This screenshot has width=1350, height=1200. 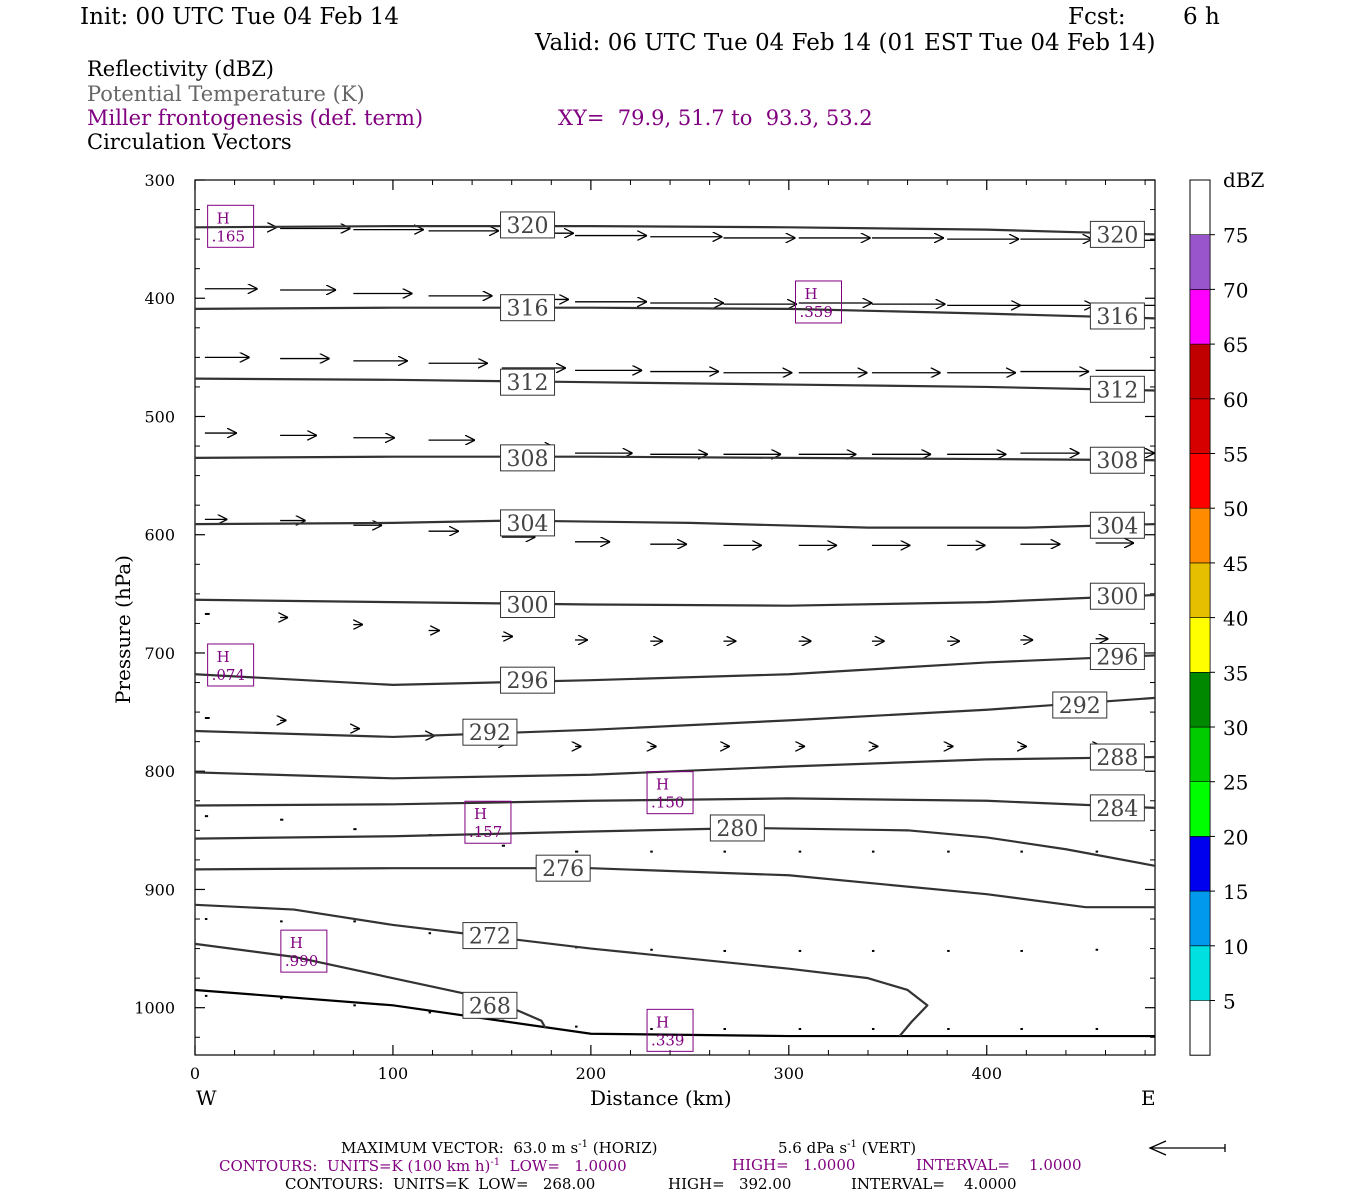 What do you see at coordinates (715, 118) in the screenshot?
I see `legend-xy-coords: XY= 79.9, 51.7 to 93.3, 53.2` at bounding box center [715, 118].